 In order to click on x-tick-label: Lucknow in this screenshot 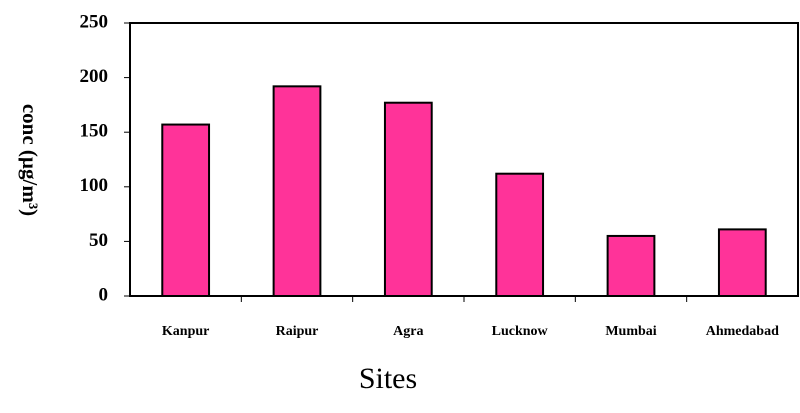, I will do `click(520, 331)`.